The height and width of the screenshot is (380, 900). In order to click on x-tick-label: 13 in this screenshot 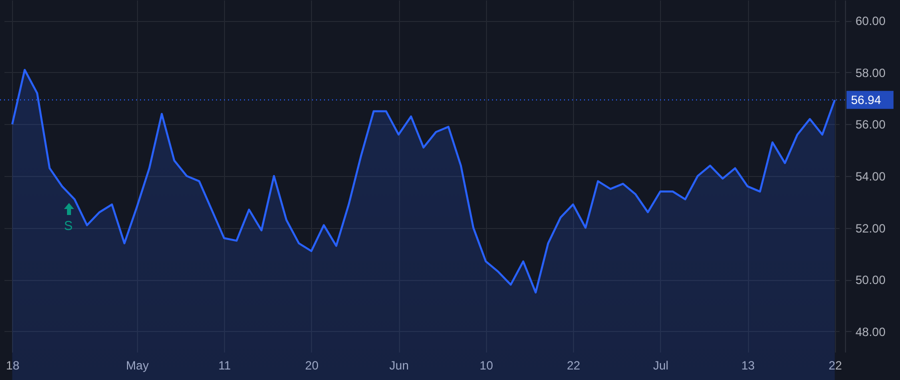, I will do `click(748, 365)`.